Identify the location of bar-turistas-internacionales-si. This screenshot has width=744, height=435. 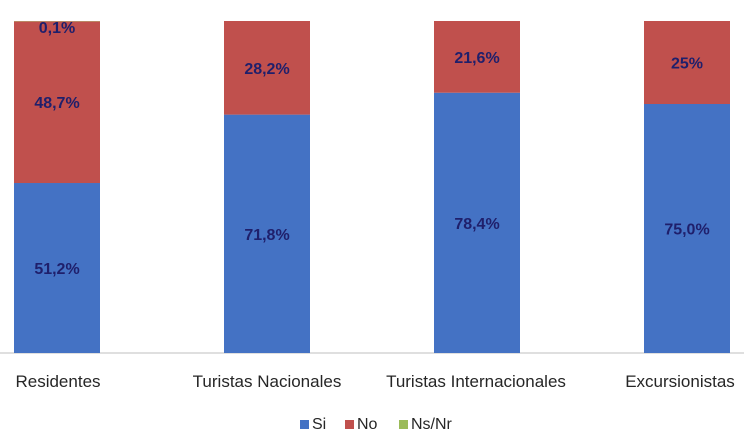
(477, 222).